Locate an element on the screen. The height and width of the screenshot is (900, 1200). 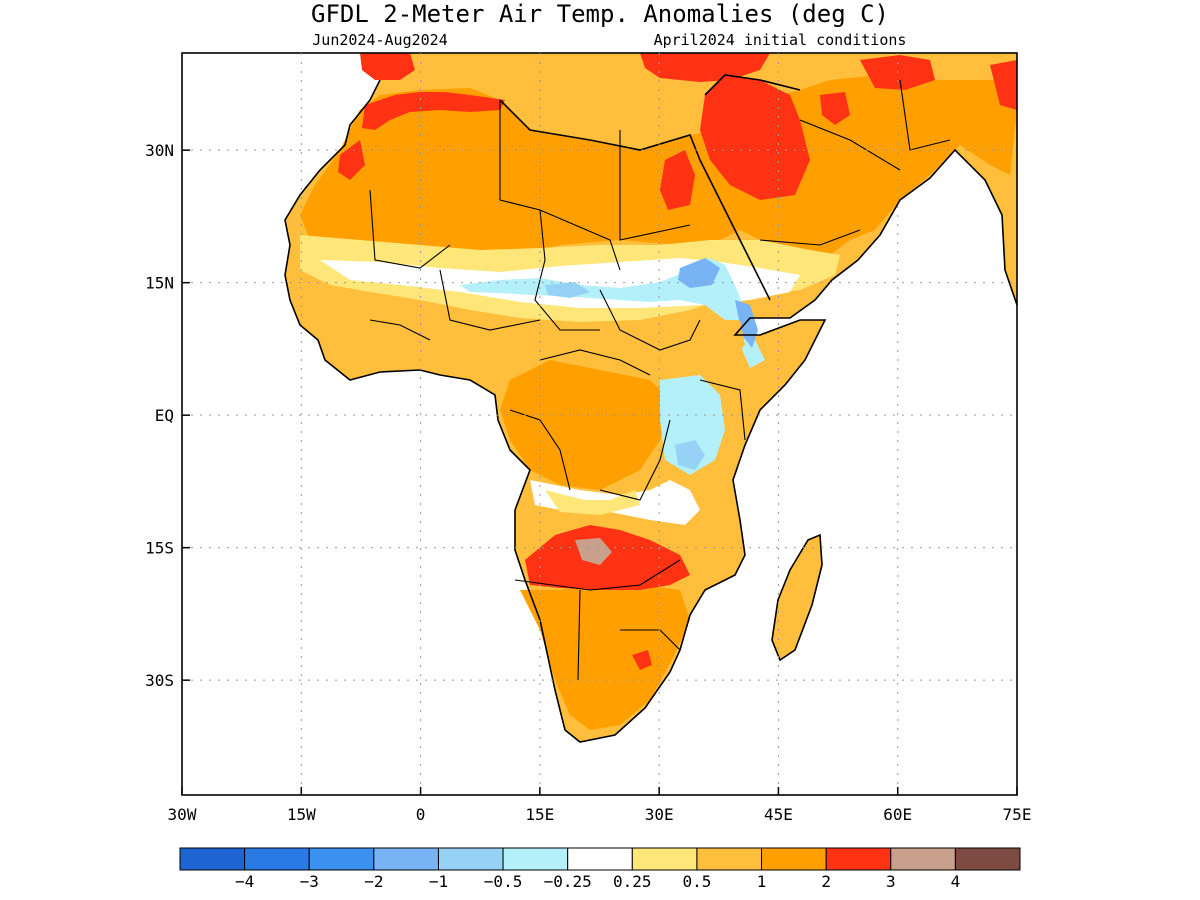
red-egypt is located at coordinates (677, 180).